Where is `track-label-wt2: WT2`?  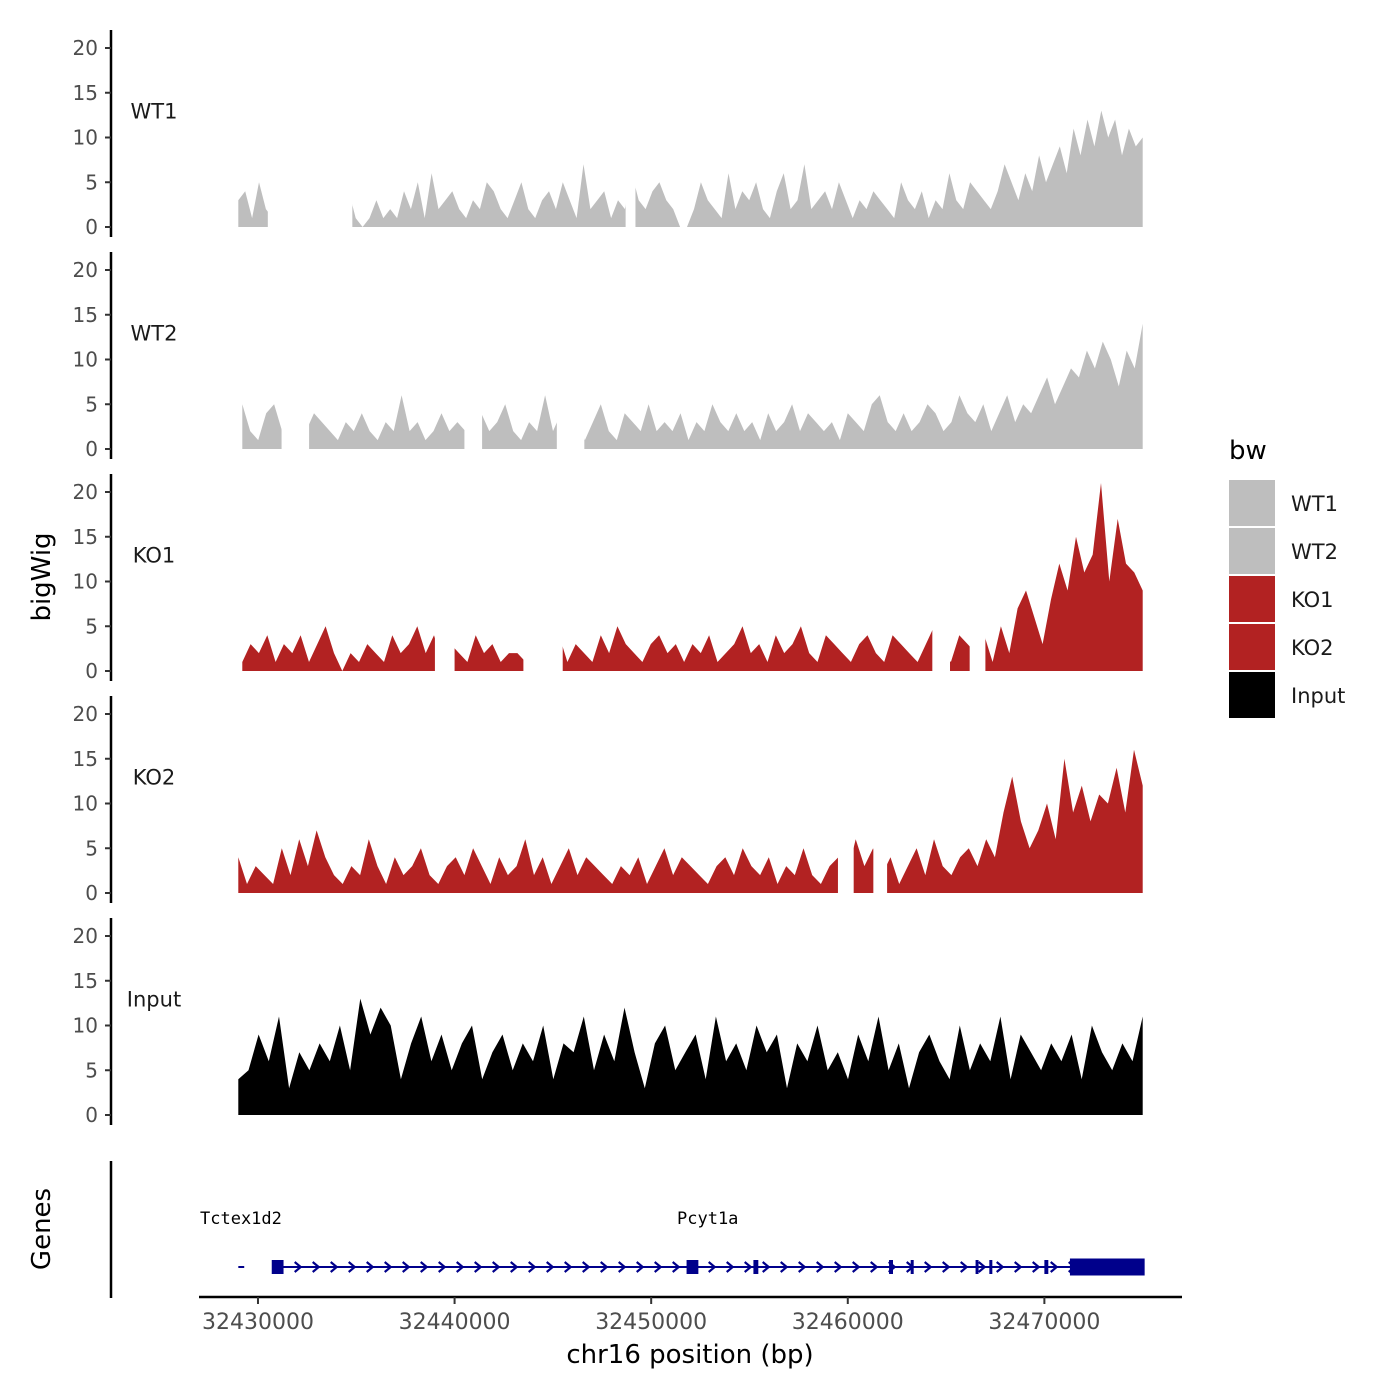
track-label-wt2: WT2 is located at coordinates (154, 334).